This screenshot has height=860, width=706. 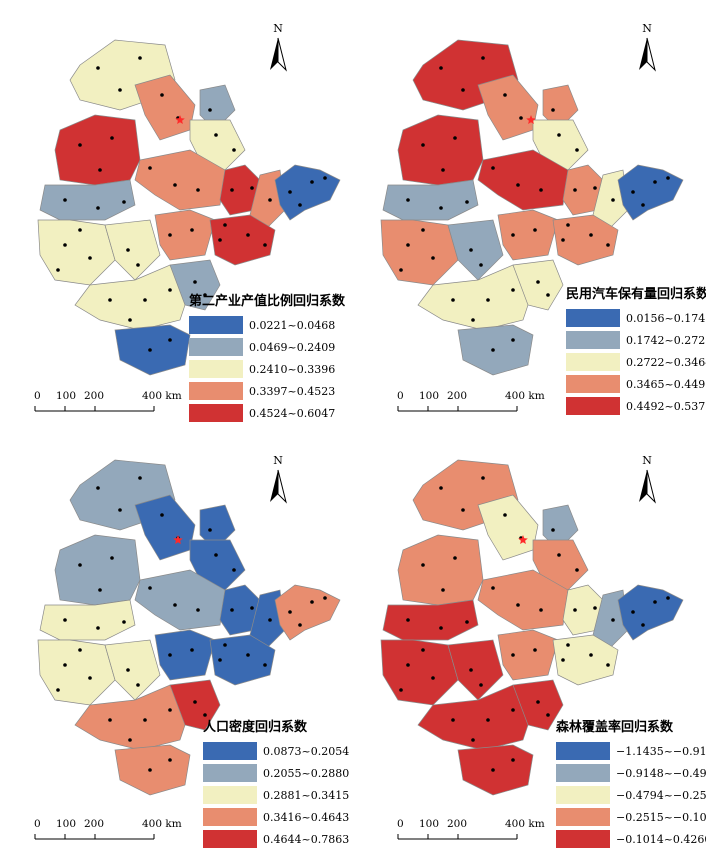 I want to click on north-label: N, so click(x=647, y=28).